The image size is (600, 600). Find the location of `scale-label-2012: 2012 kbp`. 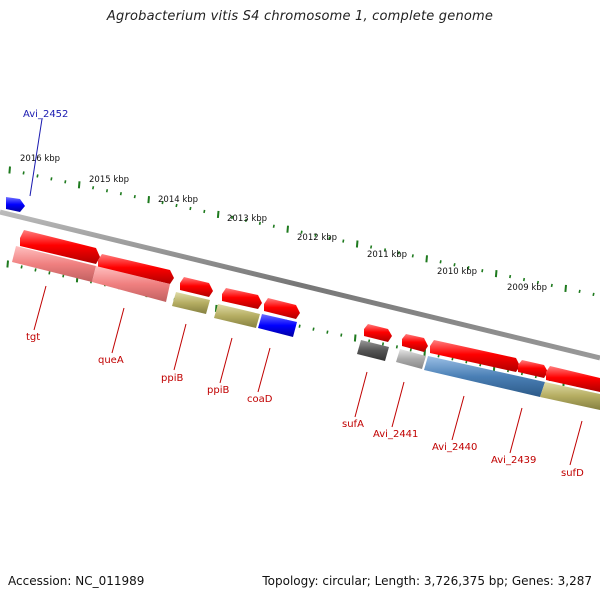

scale-label-2012: 2012 kbp is located at coordinates (317, 238).